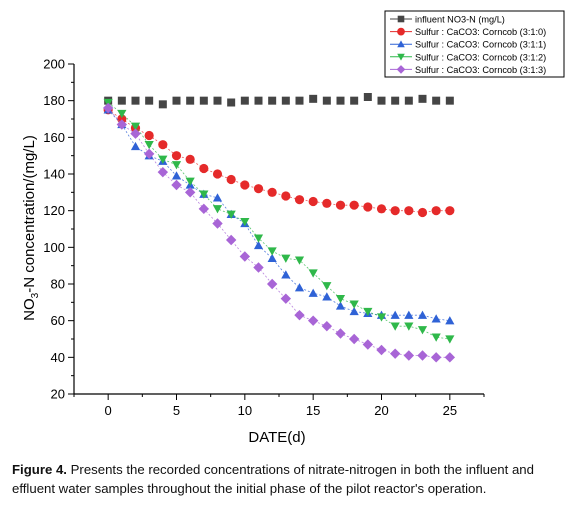 This screenshot has height=507, width=571. I want to click on y-tick-label: 80, so click(58, 284).